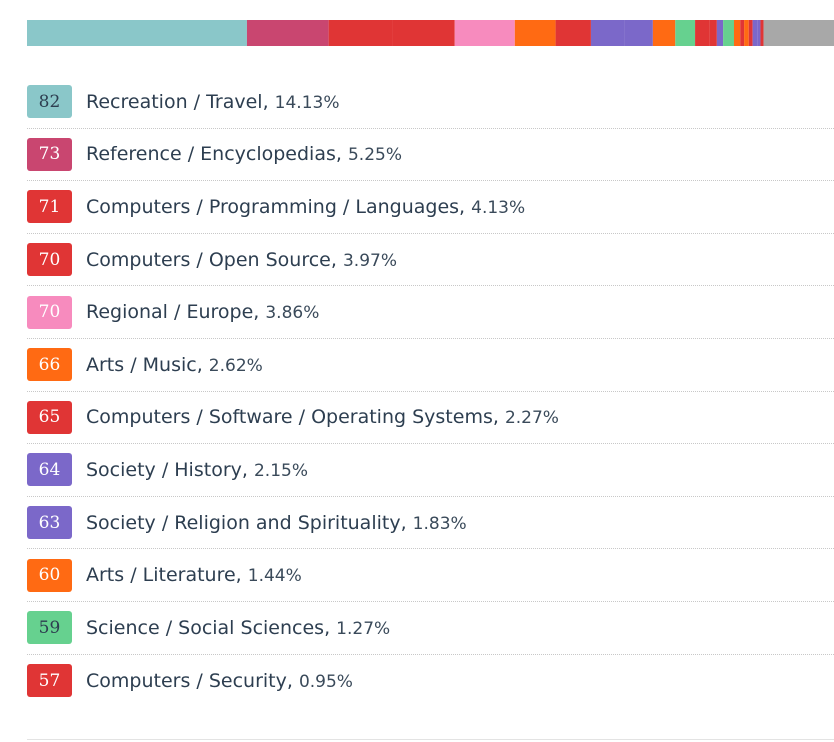  What do you see at coordinates (49, 154) in the screenshot?
I see `score-badge: 73` at bounding box center [49, 154].